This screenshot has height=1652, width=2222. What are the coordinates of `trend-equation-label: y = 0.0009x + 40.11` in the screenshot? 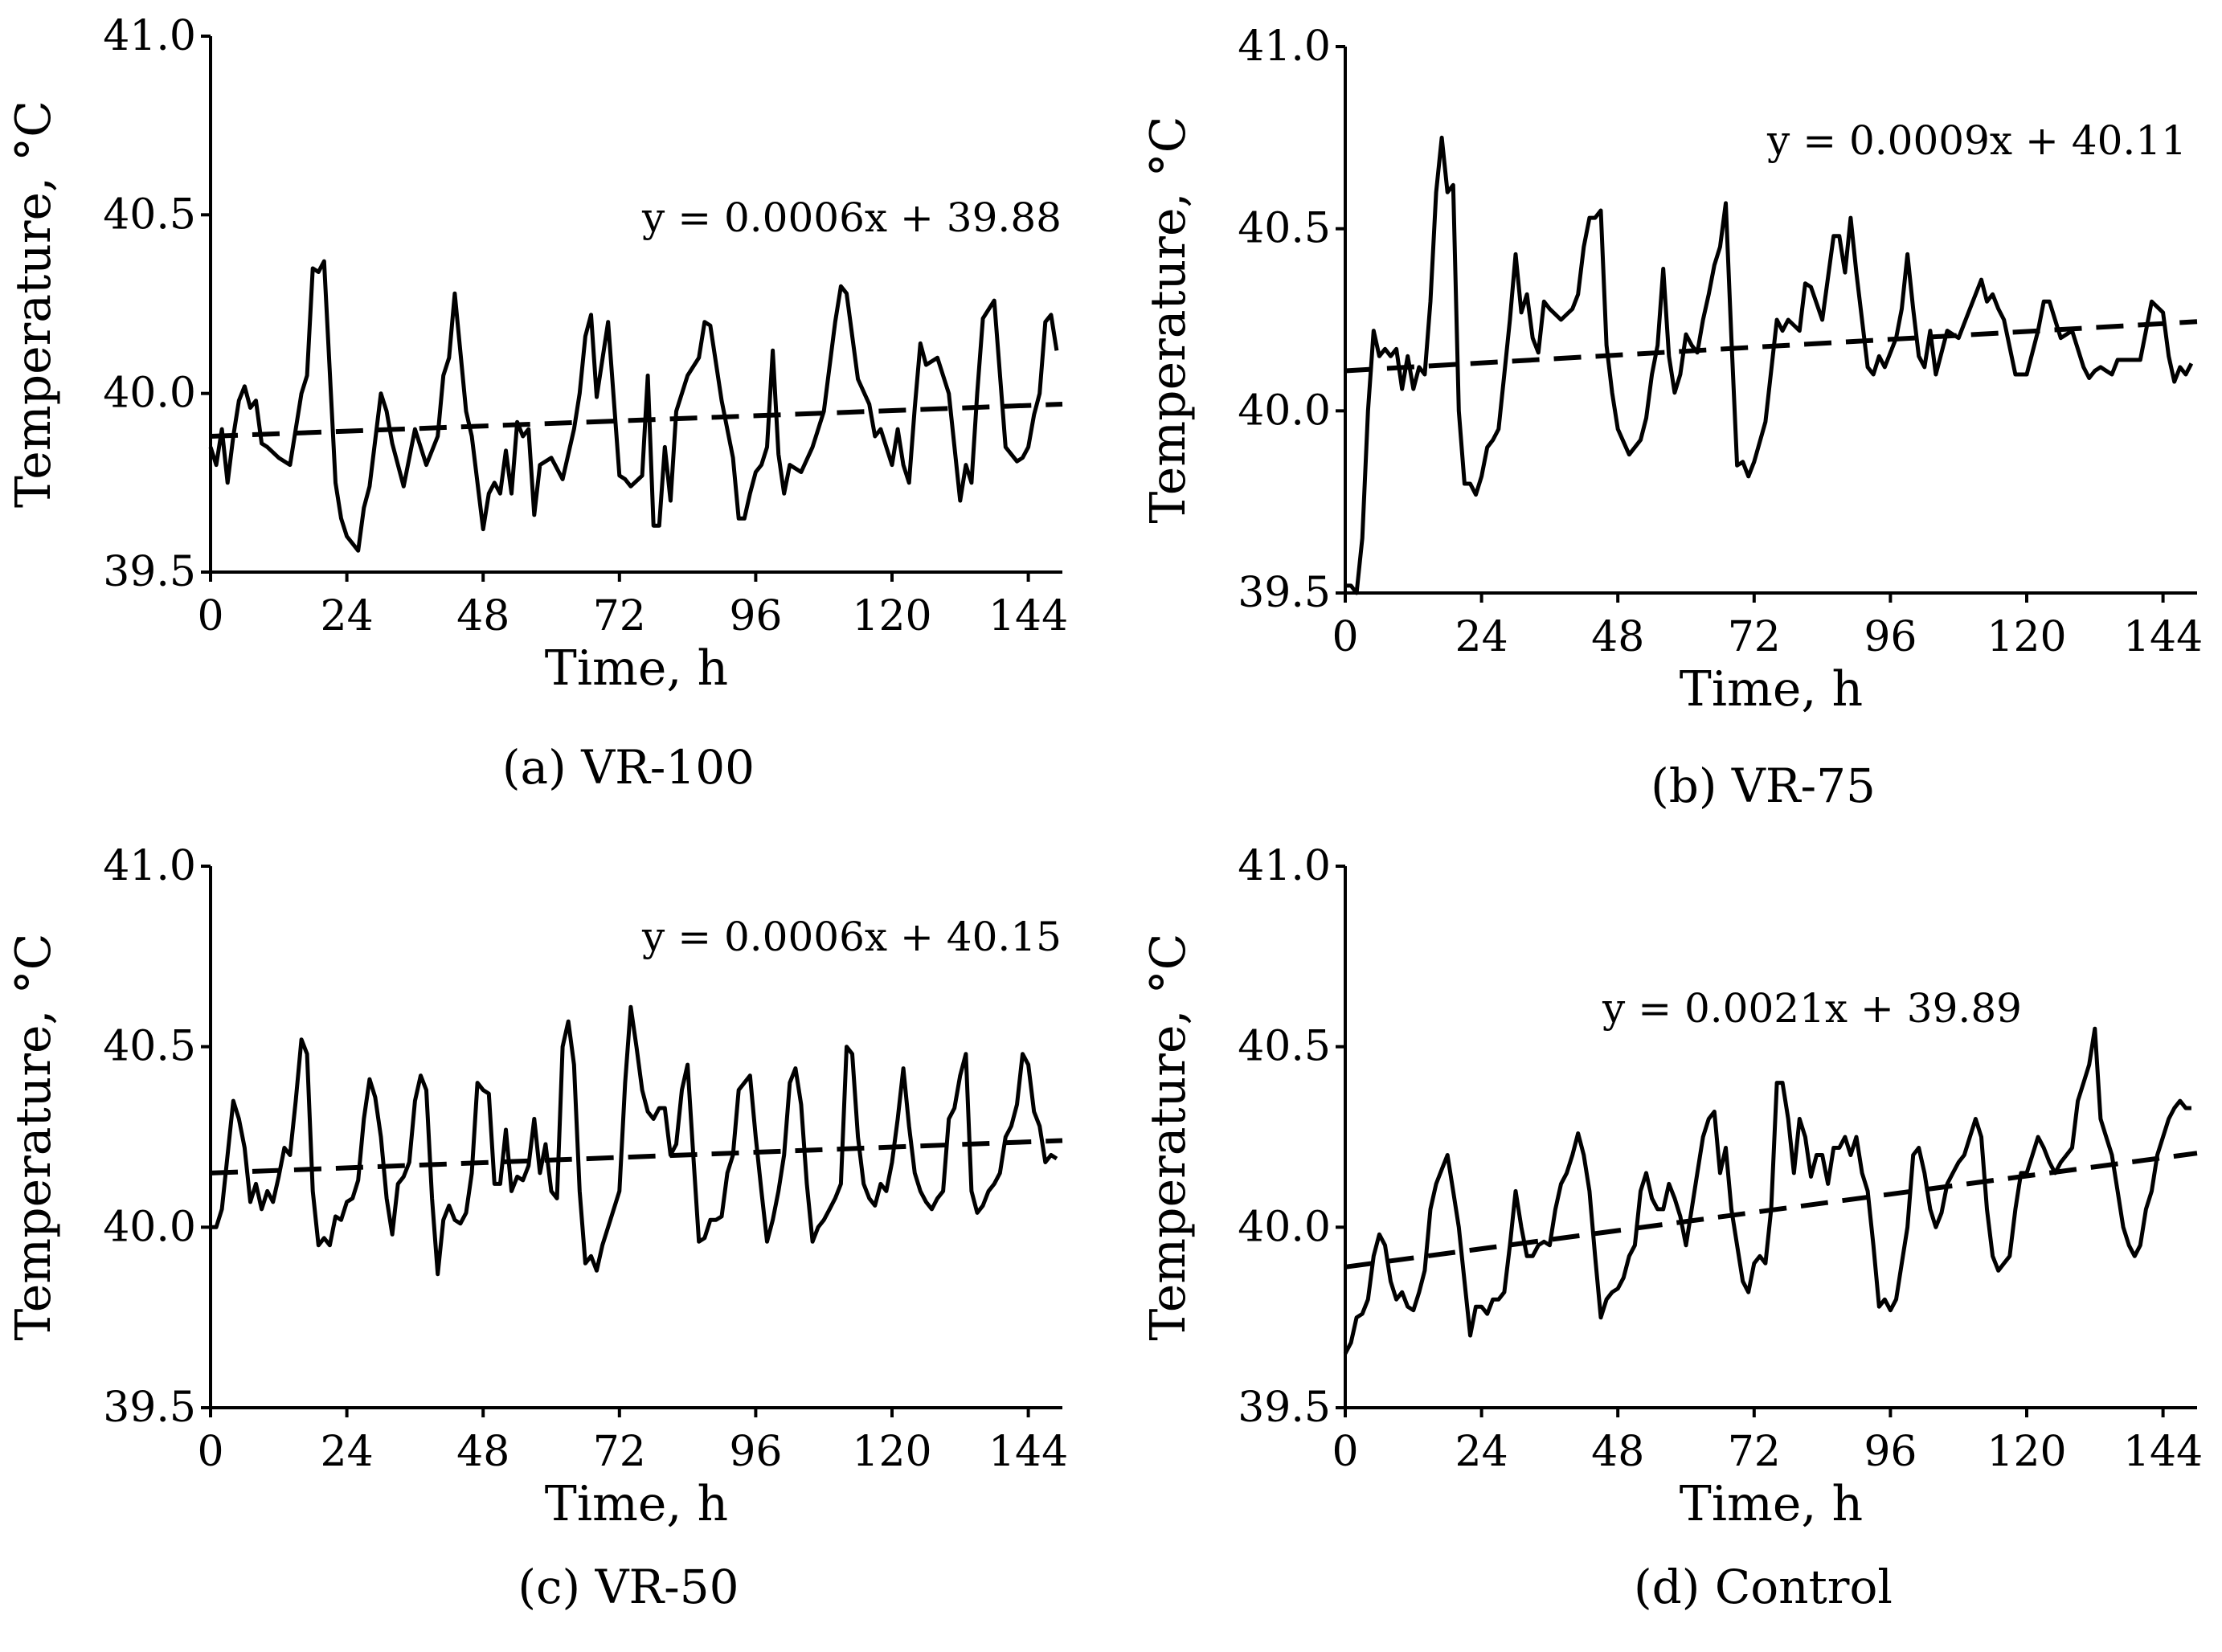 It's located at (1977, 141).